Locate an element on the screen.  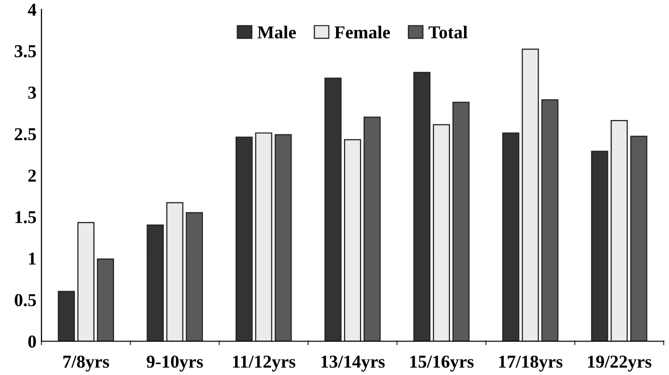
x-tick-label: 19/22yrs is located at coordinates (620, 364).